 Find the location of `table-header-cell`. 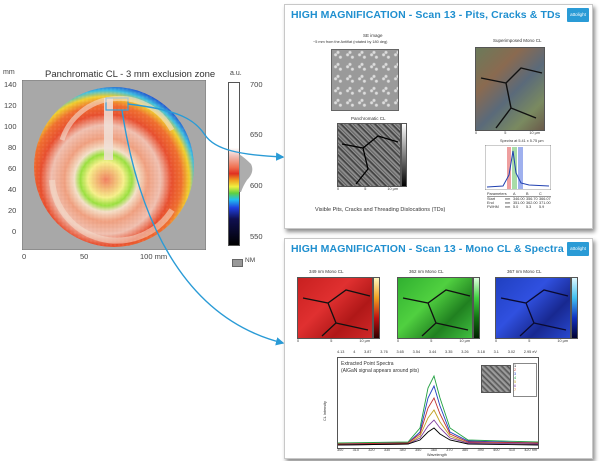

table-header-cell is located at coordinates (509, 194).